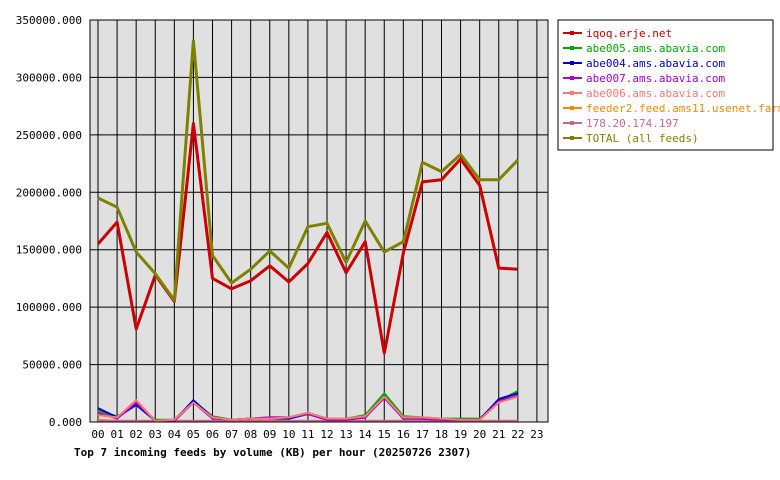  Describe the element at coordinates (629, 33) in the screenshot. I see `legend-label: iqoq.erje.net` at that location.